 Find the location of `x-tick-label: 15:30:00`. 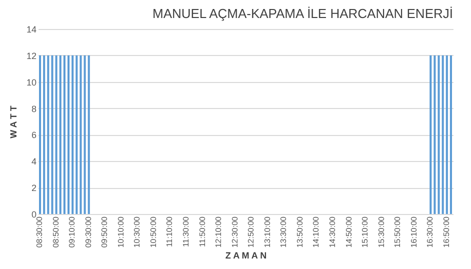

x-tick-label: 15:30:00 is located at coordinates (381, 232).